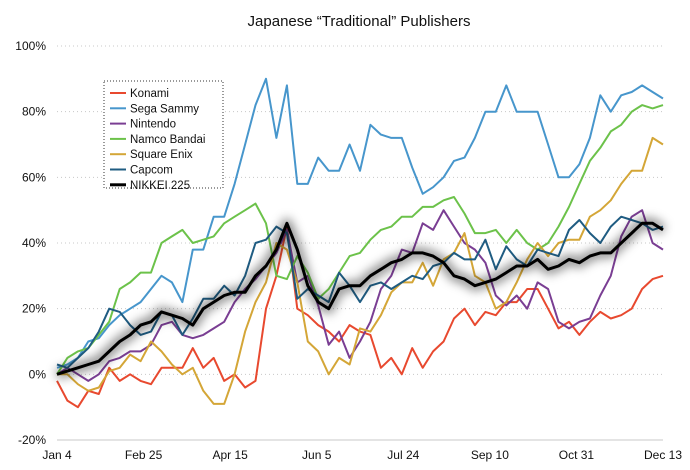  I want to click on legend-label-namco-bandai: Namco Bandai, so click(167, 140).